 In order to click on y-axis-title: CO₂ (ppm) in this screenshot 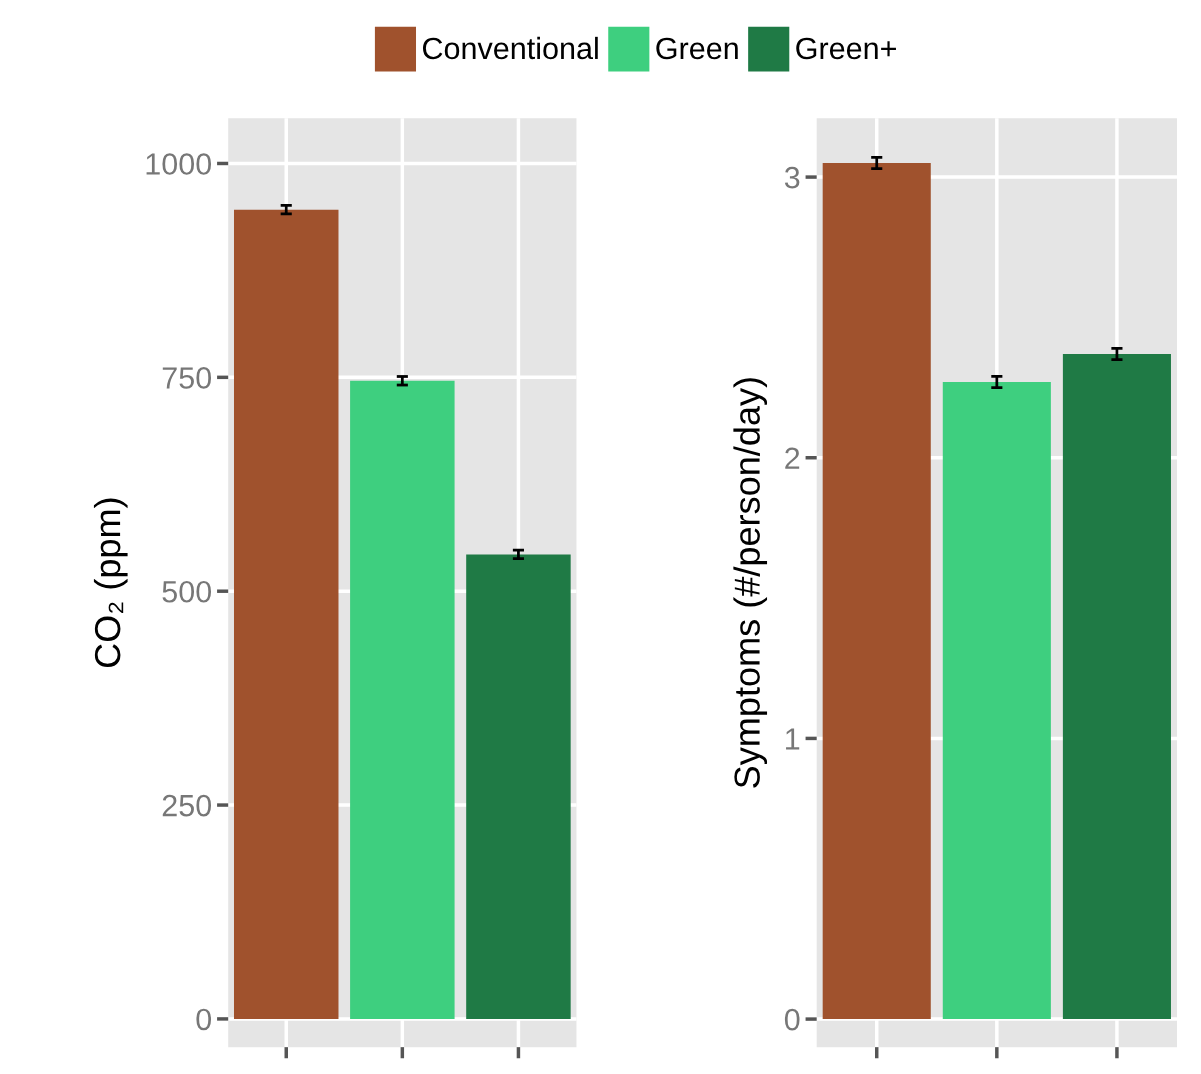, I will do `click(110, 583)`.